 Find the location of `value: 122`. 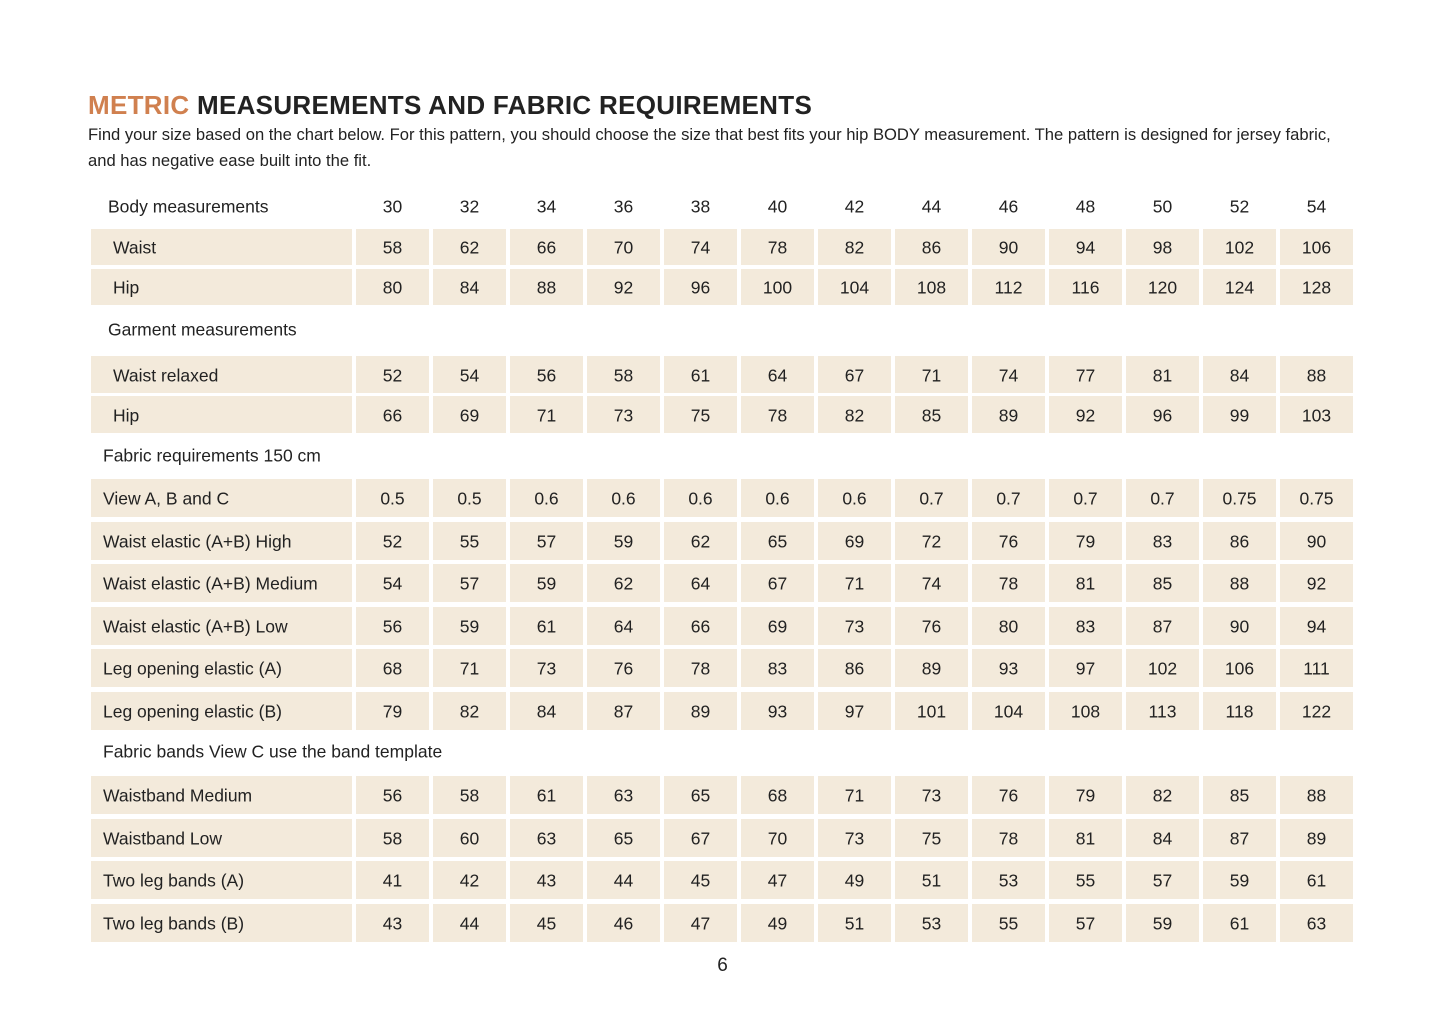

value: 122 is located at coordinates (1316, 711).